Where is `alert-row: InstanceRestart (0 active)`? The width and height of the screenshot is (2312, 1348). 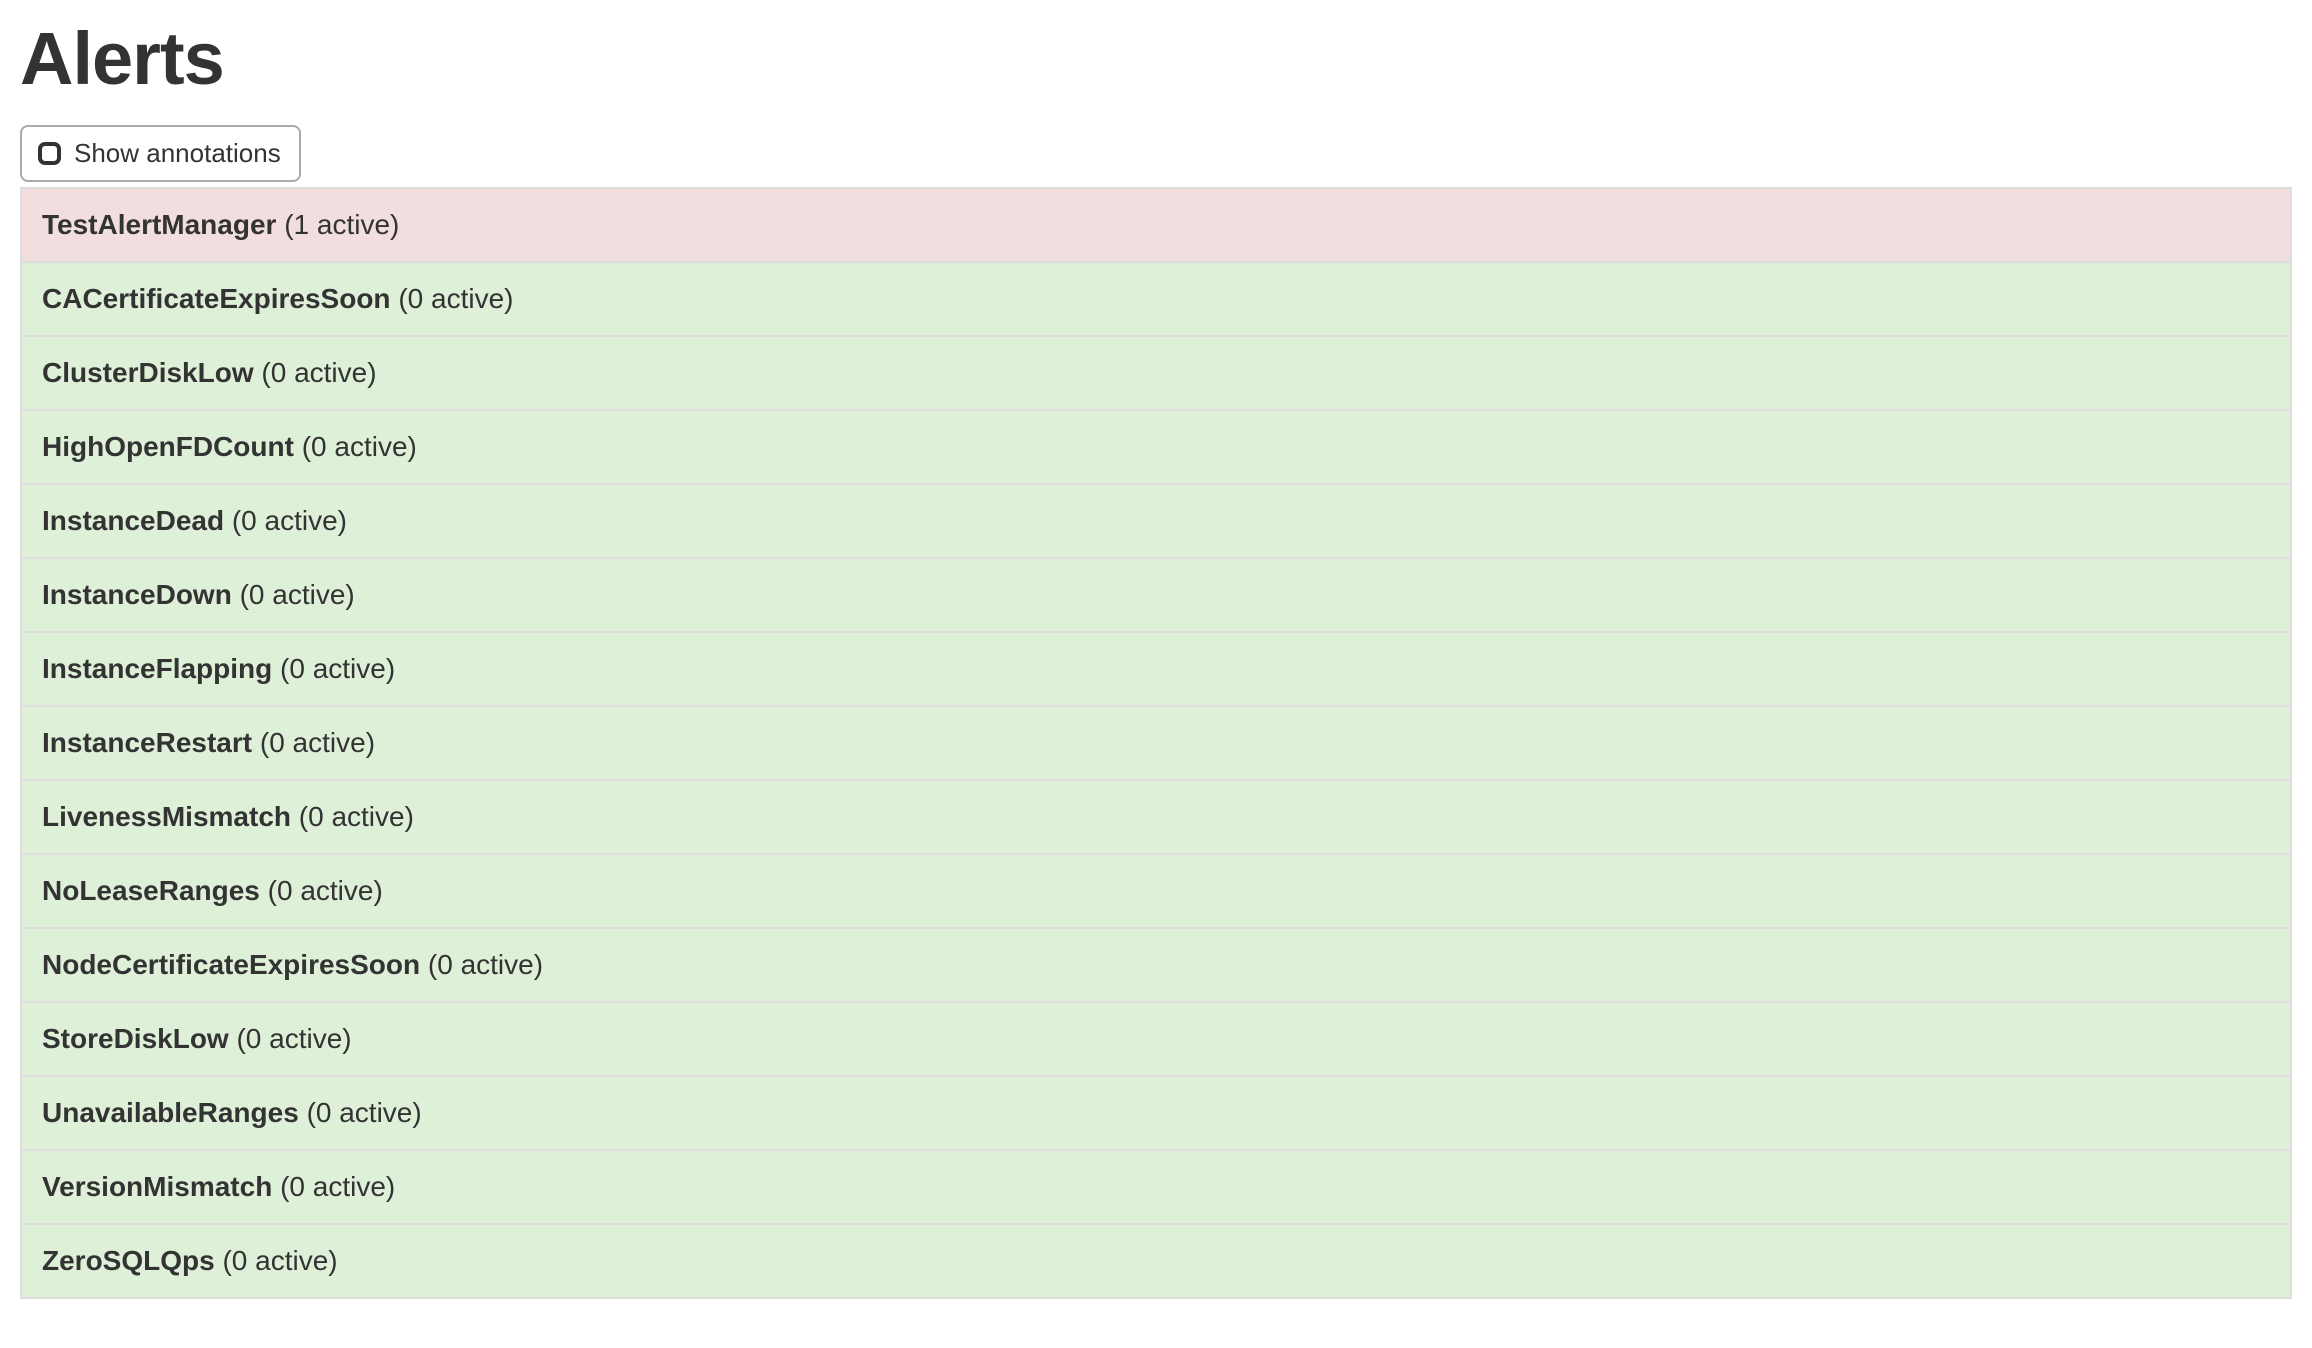 alert-row: InstanceRestart (0 active) is located at coordinates (1156, 743).